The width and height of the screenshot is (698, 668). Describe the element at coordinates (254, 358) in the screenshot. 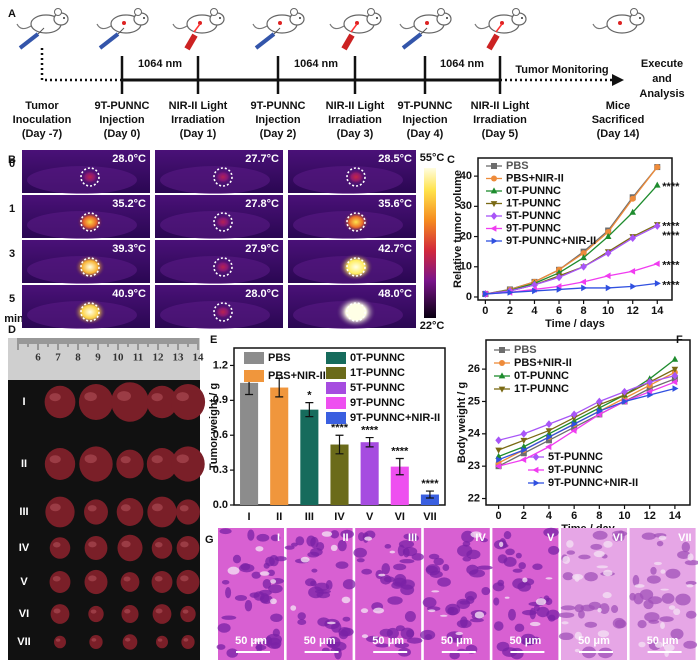

I see `legend-swatch` at that location.